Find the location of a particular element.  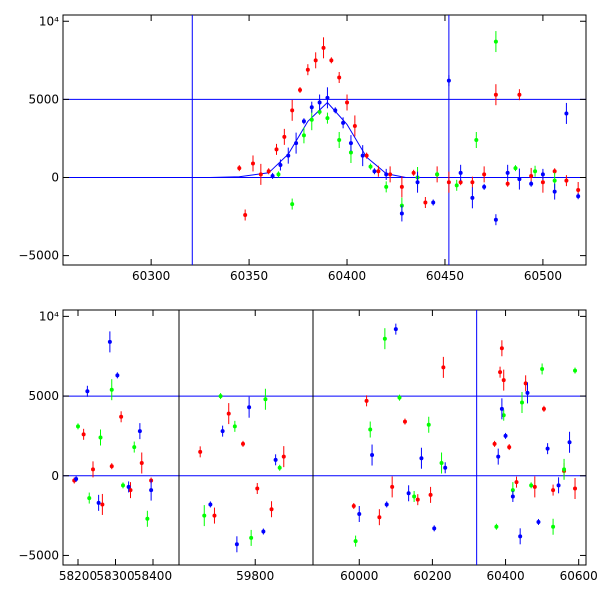

top-x-tick-label: 60350 is located at coordinates (249, 276).